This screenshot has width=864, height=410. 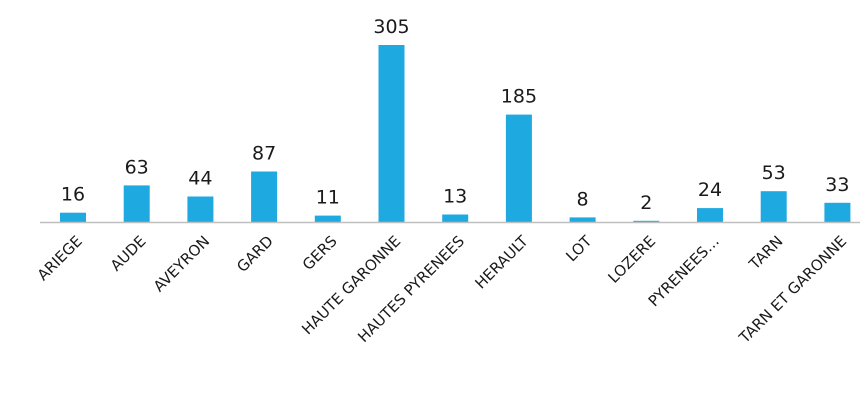 I want to click on bar-haute-garonne, so click(x=391, y=133).